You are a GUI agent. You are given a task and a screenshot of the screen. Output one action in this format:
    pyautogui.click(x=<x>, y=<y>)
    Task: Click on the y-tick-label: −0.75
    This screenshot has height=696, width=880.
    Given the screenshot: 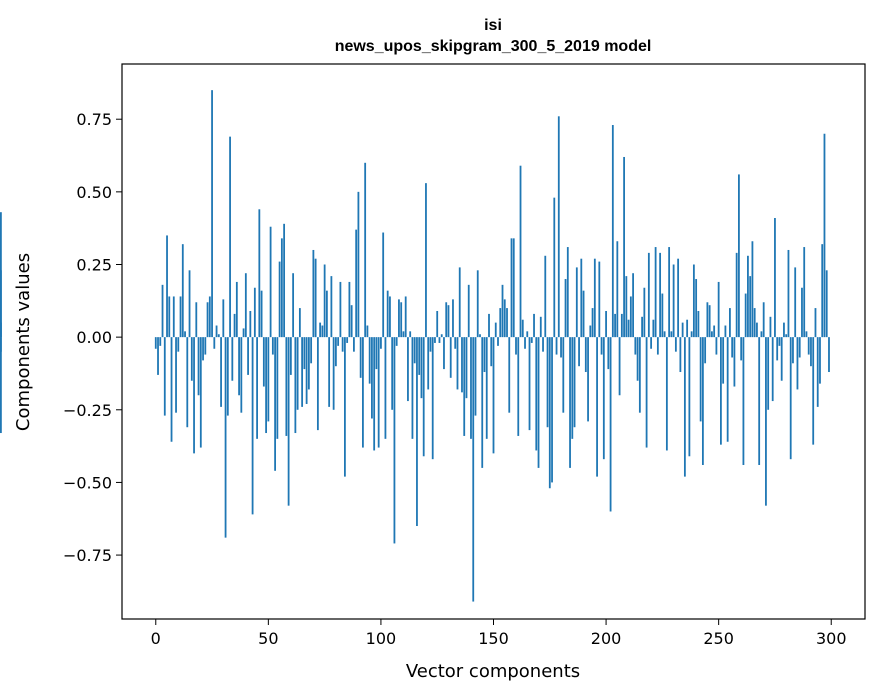 What is the action you would take?
    pyautogui.click(x=87, y=555)
    